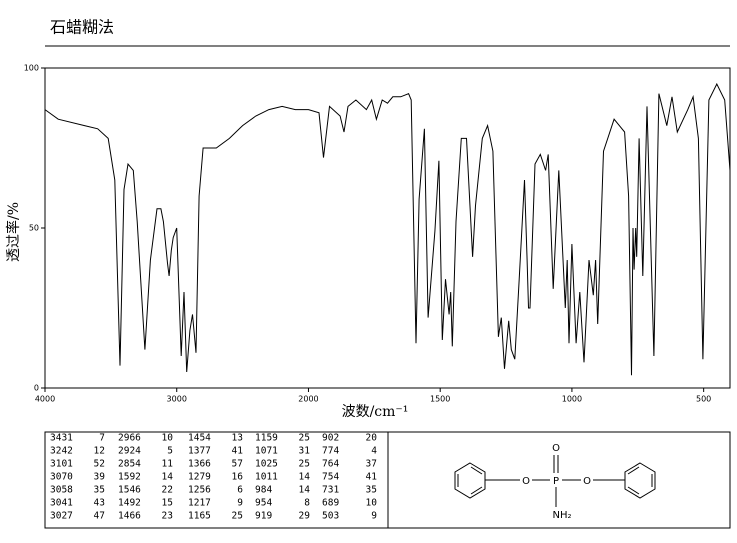  Describe the element at coordinates (237, 438) in the screenshot. I see `peak-transmittance: 13` at that location.